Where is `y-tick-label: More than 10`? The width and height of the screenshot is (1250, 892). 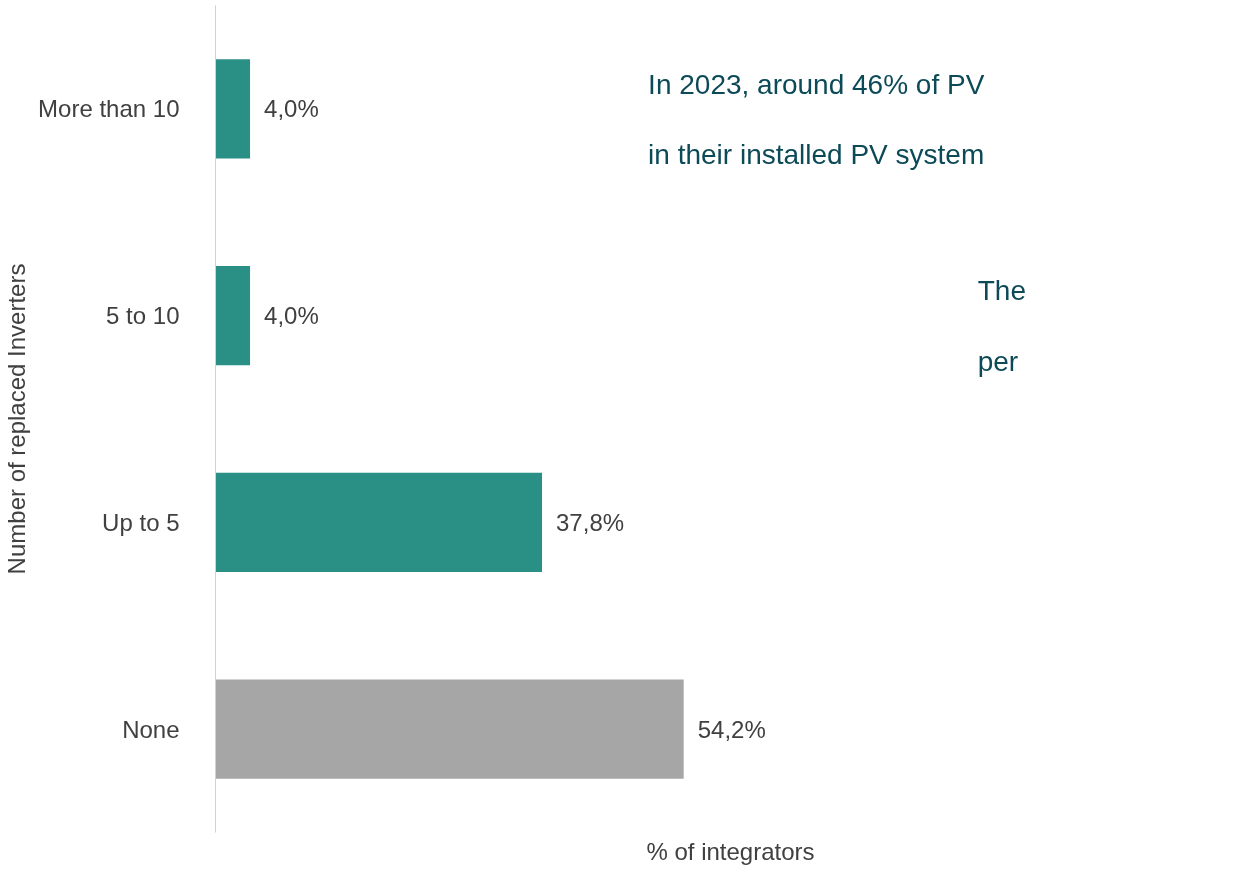
y-tick-label: More than 10 is located at coordinates (109, 109).